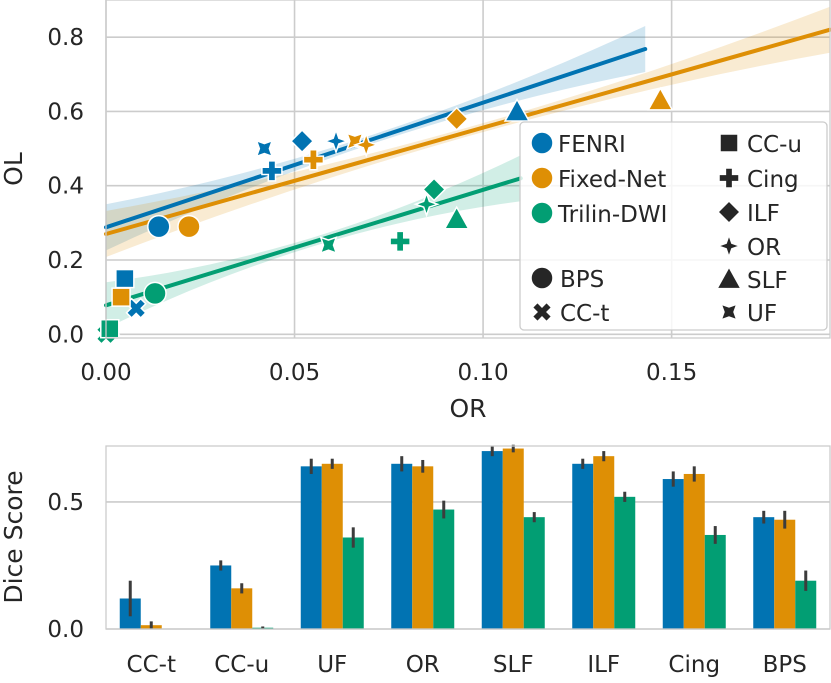 The image size is (831, 683). What do you see at coordinates (221, 597) in the screenshot?
I see `bar-fenri-cc-u` at bounding box center [221, 597].